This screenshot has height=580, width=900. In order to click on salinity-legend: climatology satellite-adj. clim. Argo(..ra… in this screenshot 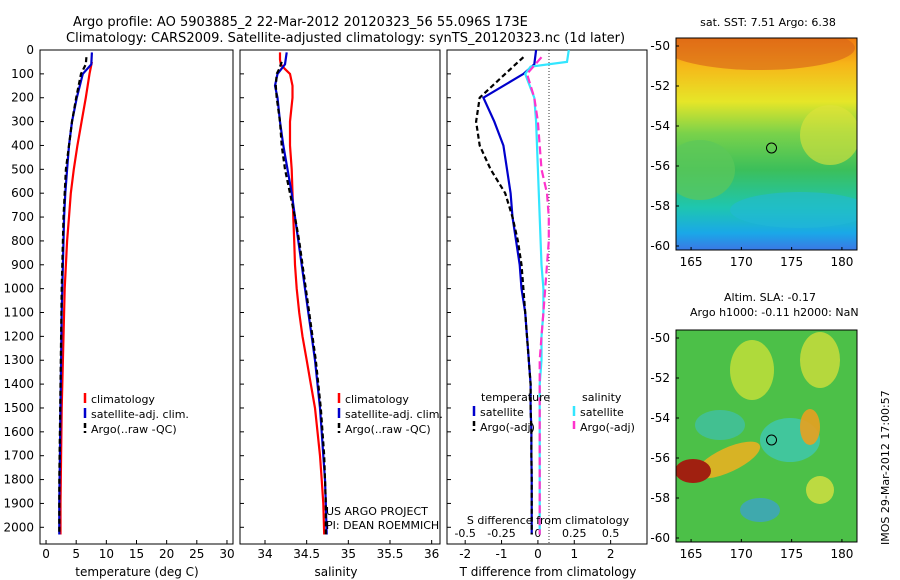, I will do `click(390, 414)`.